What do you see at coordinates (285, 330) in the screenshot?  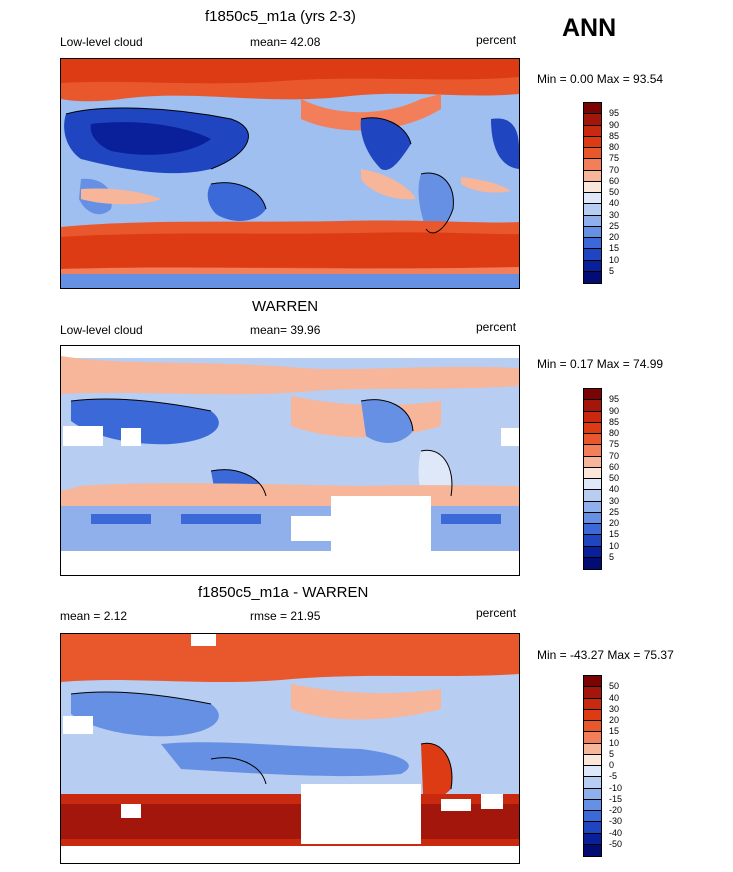 I see `panel-2-mean-label: mean= 39.96` at bounding box center [285, 330].